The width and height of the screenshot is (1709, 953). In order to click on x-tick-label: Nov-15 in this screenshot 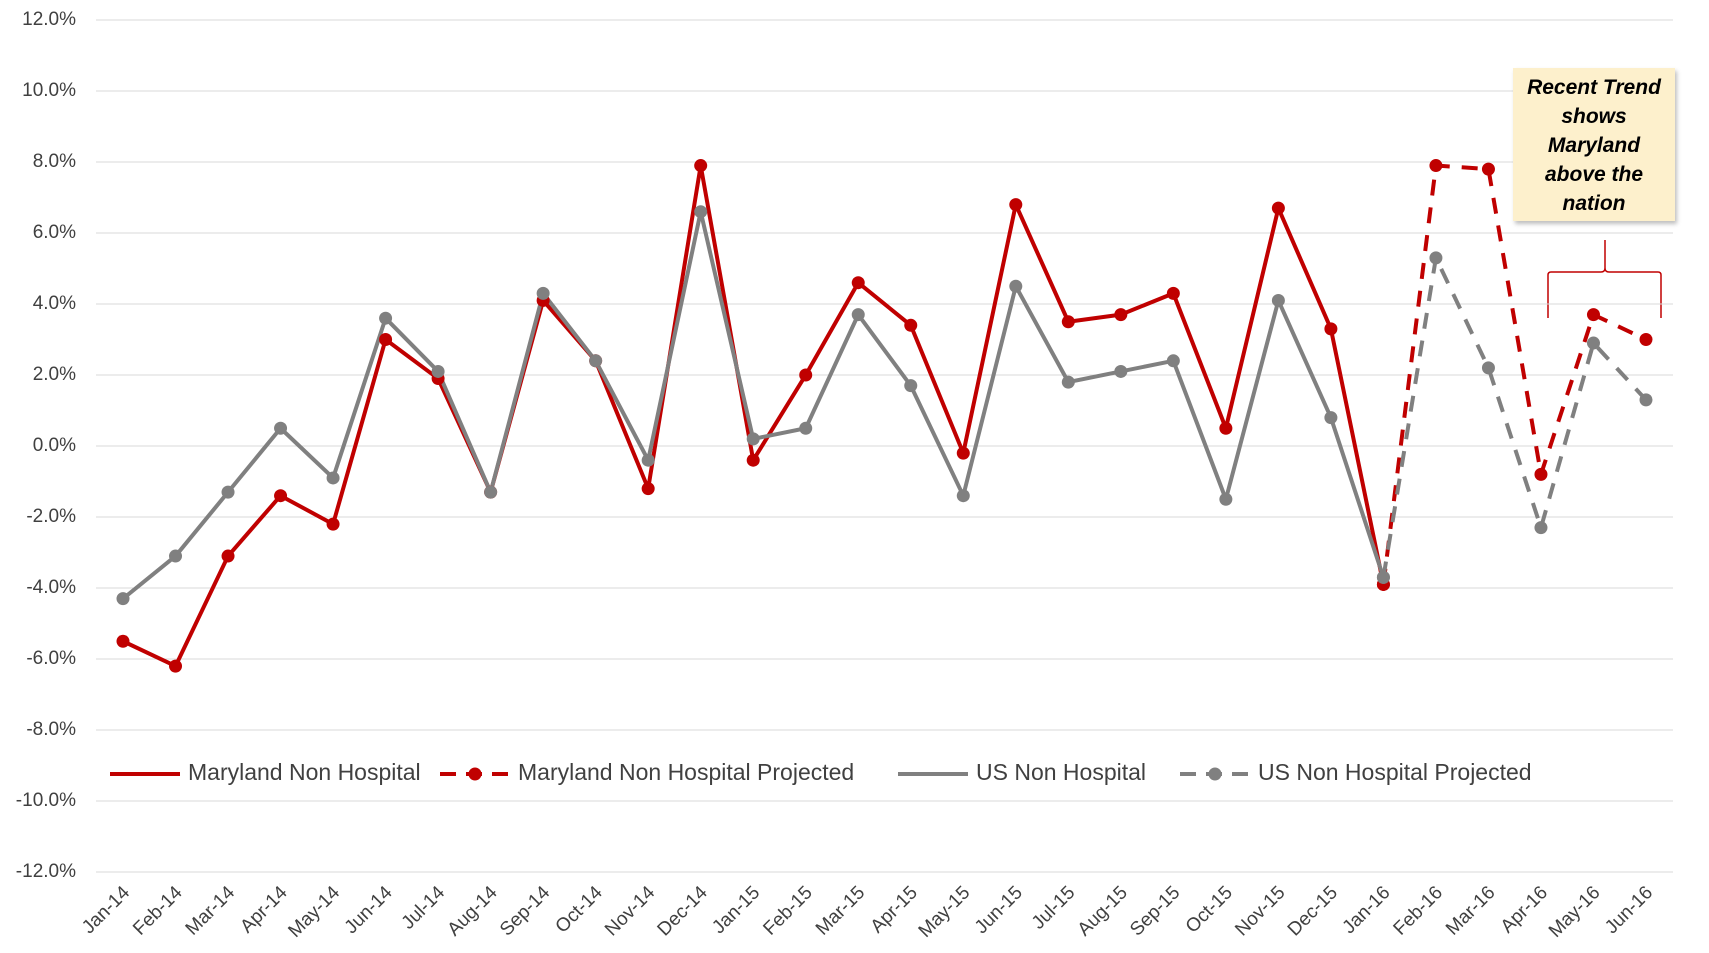, I will do `click(1260, 911)`.